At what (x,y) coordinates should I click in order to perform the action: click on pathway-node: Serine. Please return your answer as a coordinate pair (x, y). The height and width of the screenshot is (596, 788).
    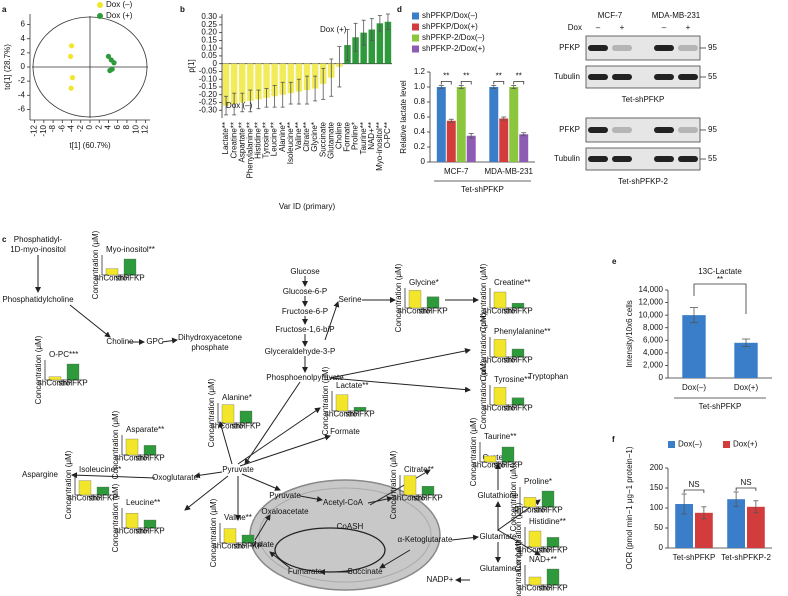
    Looking at the image, I should click on (350, 299).